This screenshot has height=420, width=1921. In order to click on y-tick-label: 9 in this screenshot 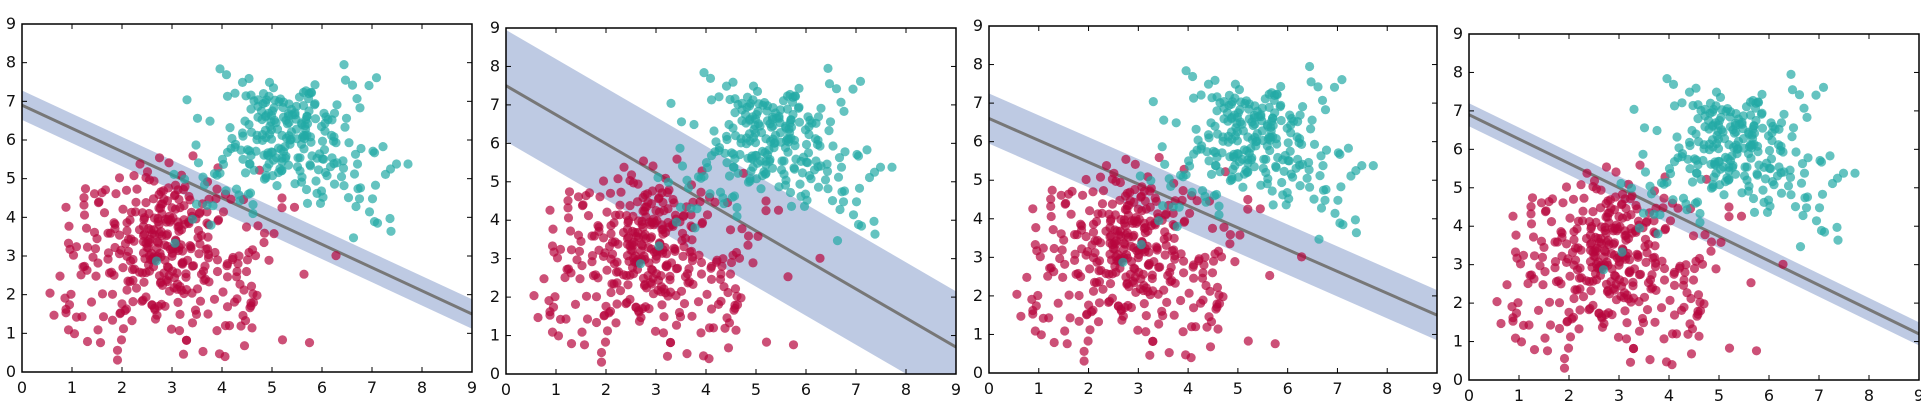, I will do `click(978, 25)`.